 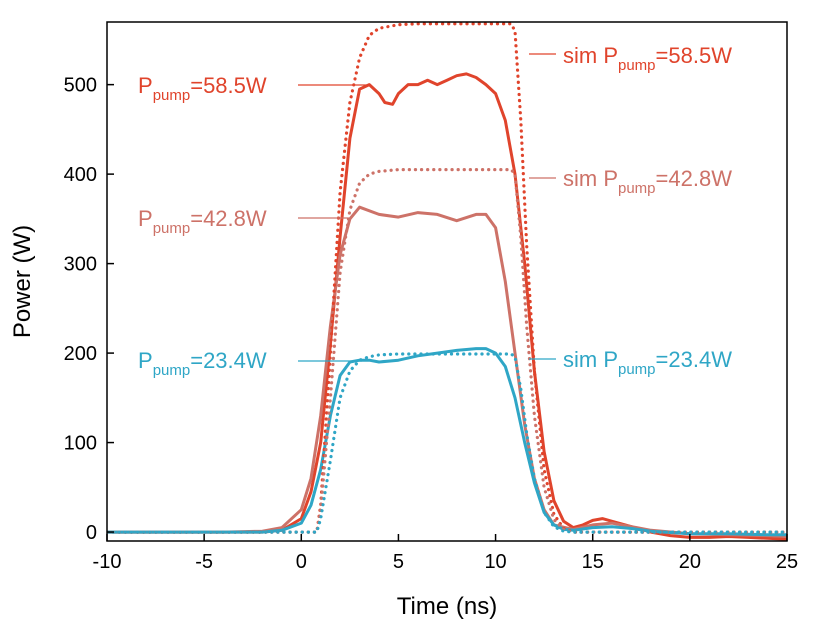 What do you see at coordinates (80, 175) in the screenshot?
I see `y-tick-label: 400` at bounding box center [80, 175].